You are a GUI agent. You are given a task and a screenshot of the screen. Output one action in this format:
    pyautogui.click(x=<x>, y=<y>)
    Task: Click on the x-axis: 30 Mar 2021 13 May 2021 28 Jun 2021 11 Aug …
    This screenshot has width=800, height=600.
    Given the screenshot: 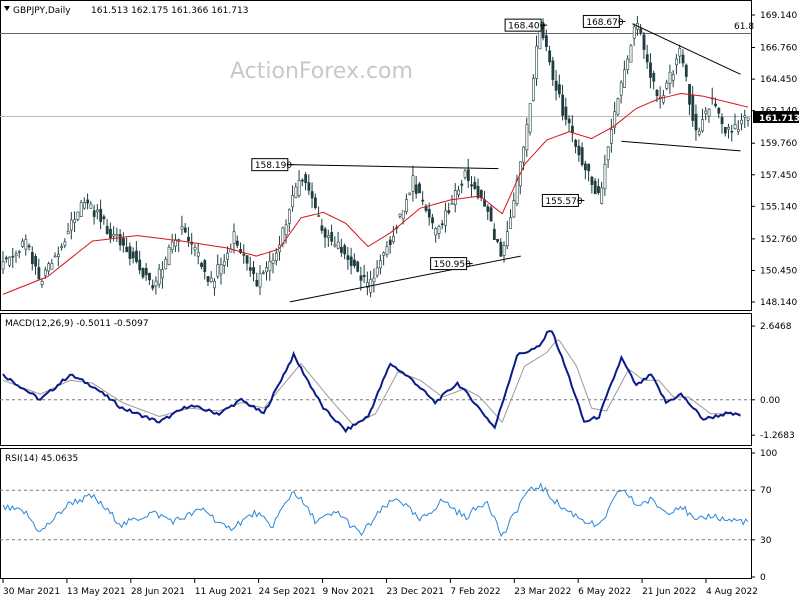 What is the action you would take?
    pyautogui.click(x=380, y=588)
    